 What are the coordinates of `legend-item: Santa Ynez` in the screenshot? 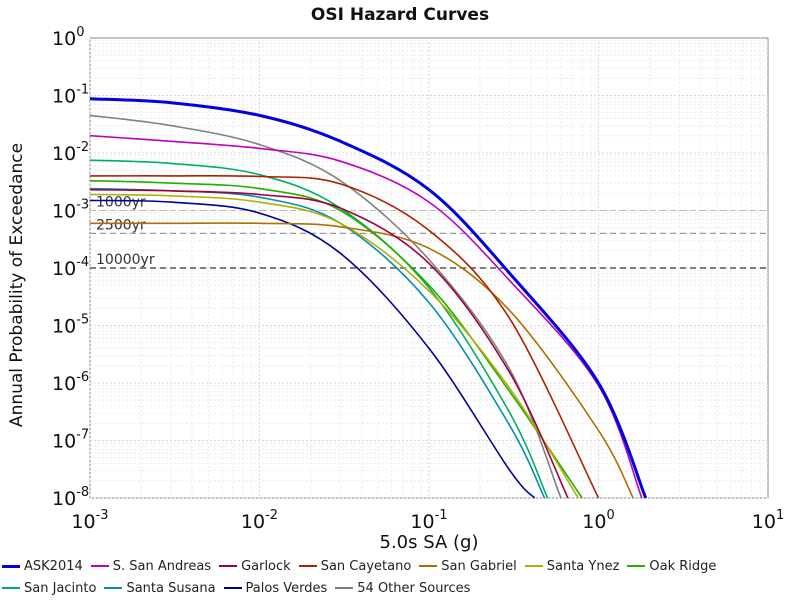 It's located at (572, 566).